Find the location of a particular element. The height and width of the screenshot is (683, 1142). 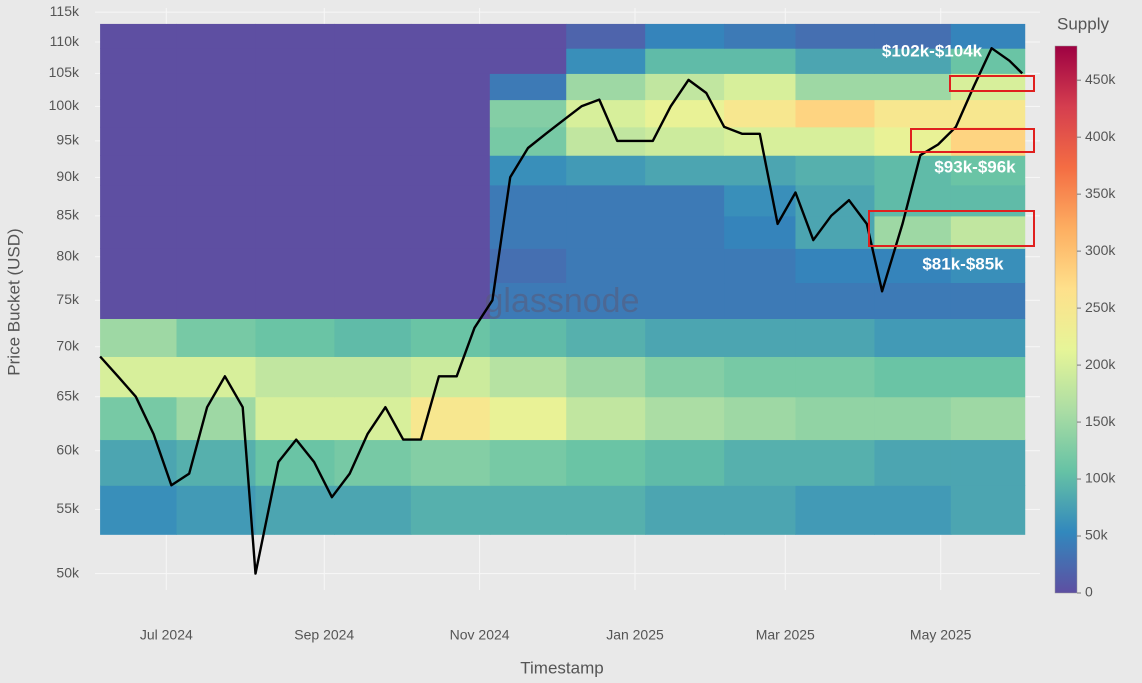

colorbar is located at coordinates (1066, 319).